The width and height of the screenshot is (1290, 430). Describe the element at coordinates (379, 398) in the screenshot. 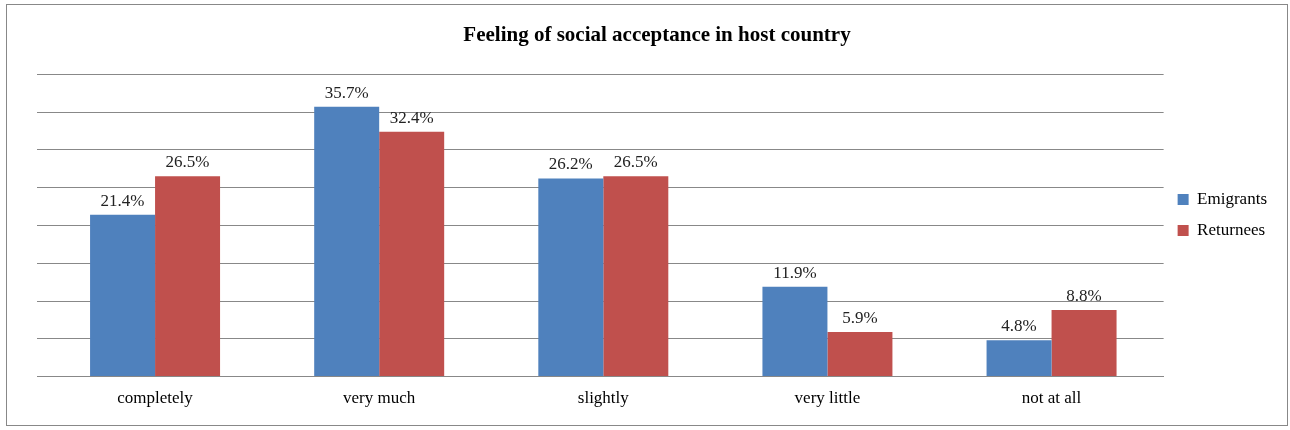

I see `x-tick-label: very much` at that location.